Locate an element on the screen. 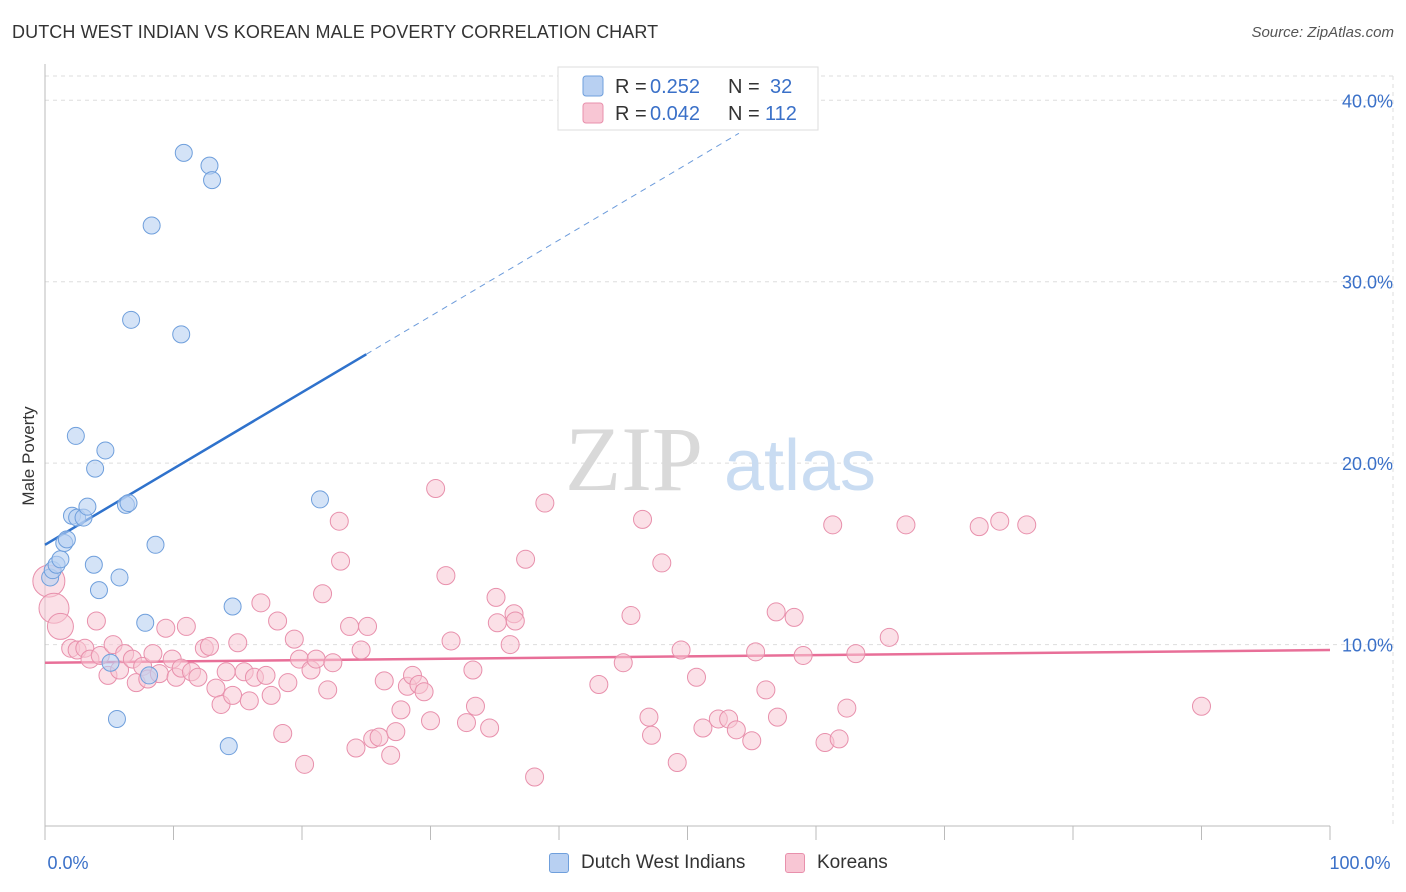  legend-swatch-pink is located at coordinates (593, 113).